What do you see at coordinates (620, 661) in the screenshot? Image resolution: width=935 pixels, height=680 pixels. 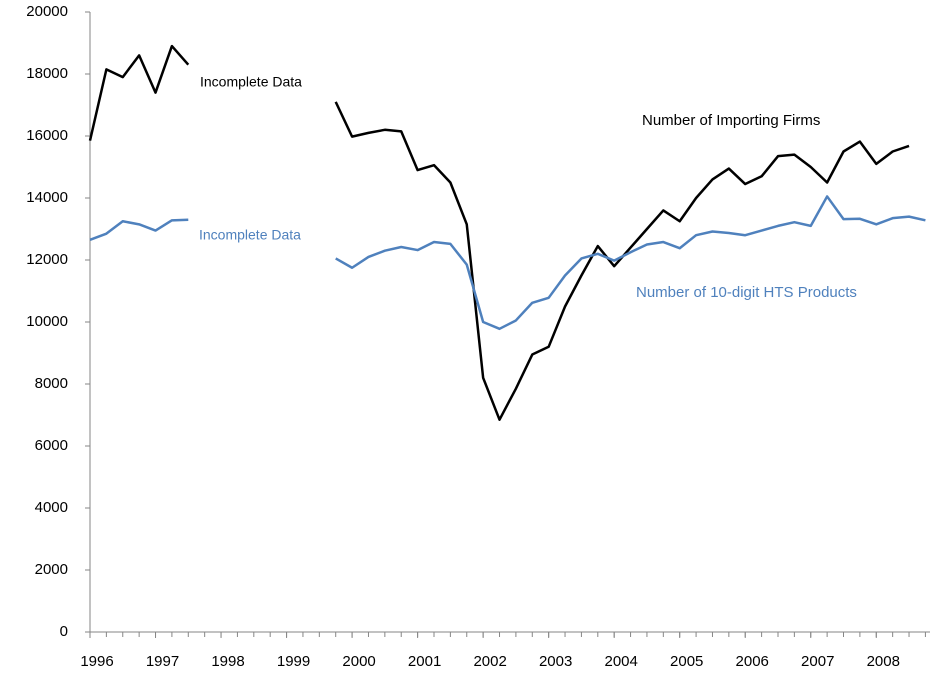 I see `x-tick-label: 2004` at bounding box center [620, 661].